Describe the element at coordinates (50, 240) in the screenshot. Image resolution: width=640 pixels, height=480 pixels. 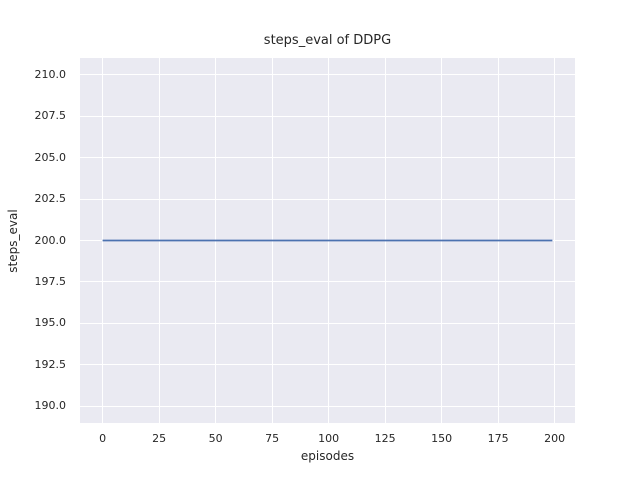
I see `y-tick-label: 200.0` at that location.